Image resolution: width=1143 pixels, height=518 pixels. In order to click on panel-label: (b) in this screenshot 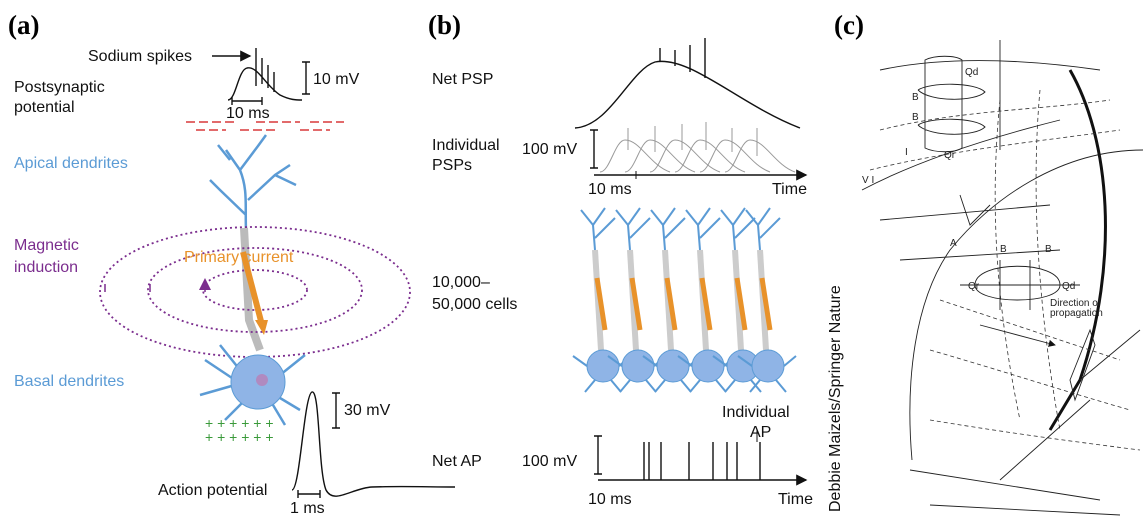, I will do `click(444, 25)`.